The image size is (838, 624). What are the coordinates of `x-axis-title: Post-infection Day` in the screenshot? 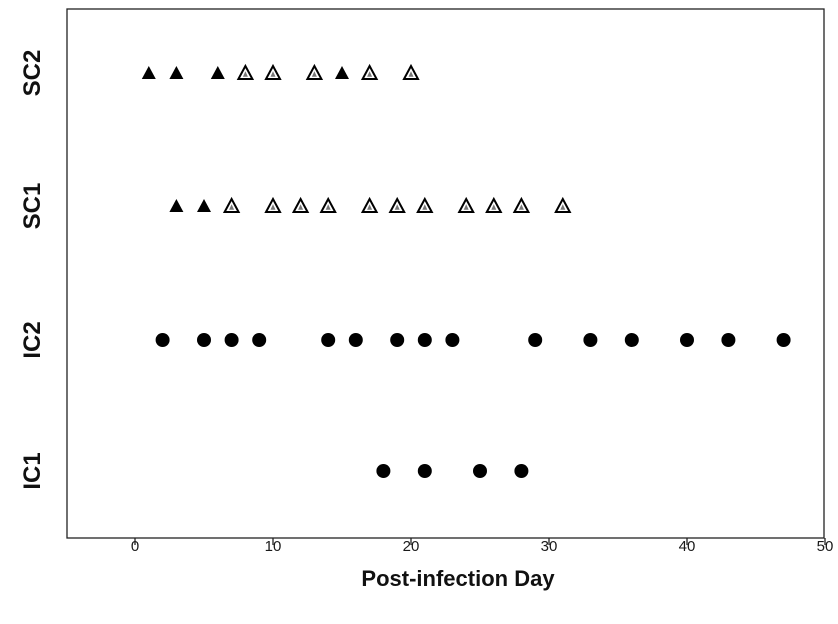 It's located at (458, 578).